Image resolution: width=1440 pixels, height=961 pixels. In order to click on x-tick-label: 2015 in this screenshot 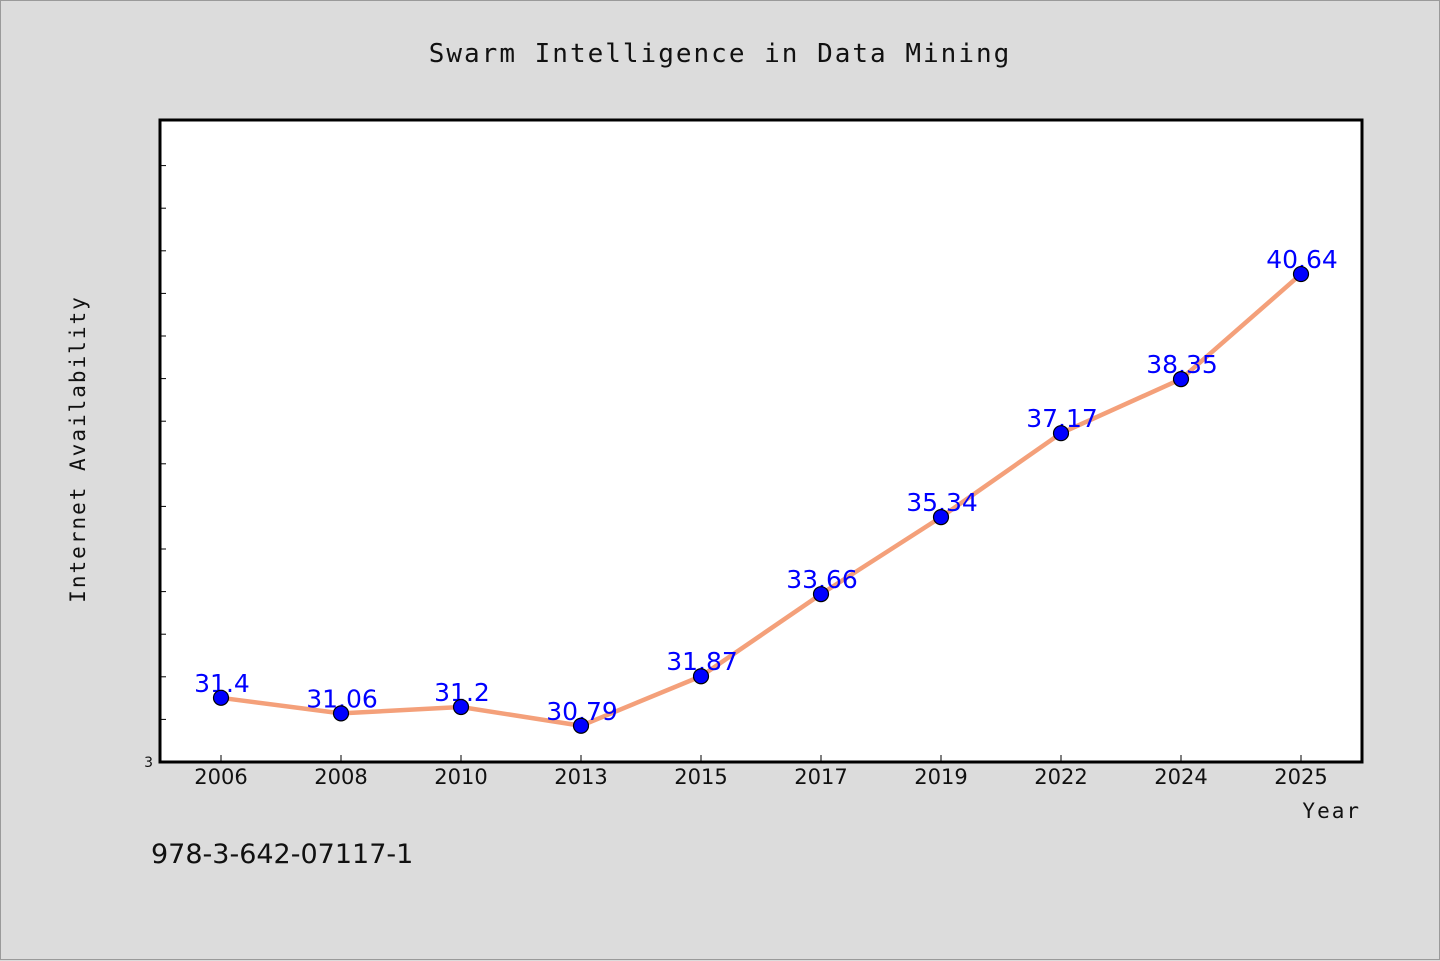, I will do `click(700, 777)`.